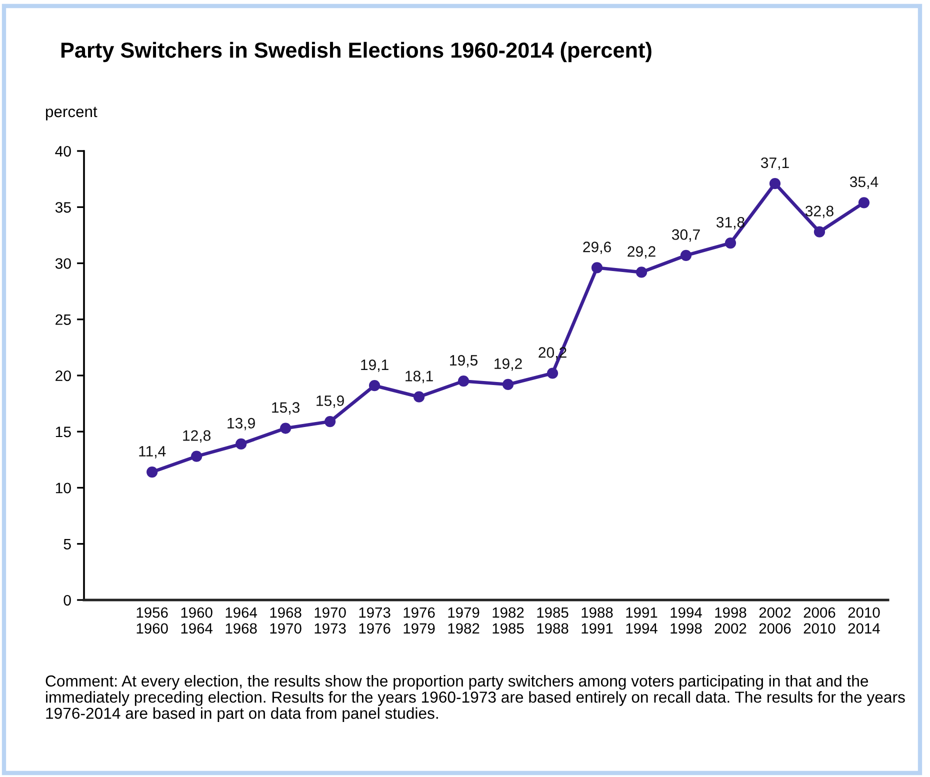  Describe the element at coordinates (419, 620) in the screenshot. I see `x-tick-label: 1976 1979` at that location.